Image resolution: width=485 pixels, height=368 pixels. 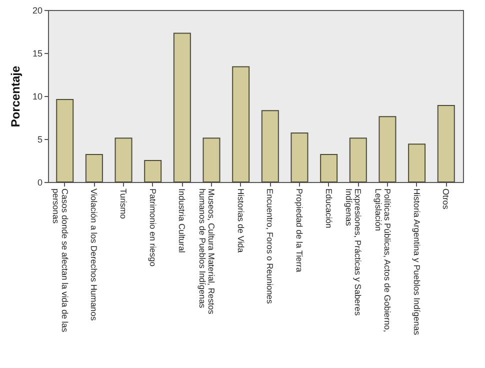 What do you see at coordinates (299, 230) in the screenshot?
I see `x-tick-label: Propiedad de la Tierra` at bounding box center [299, 230].